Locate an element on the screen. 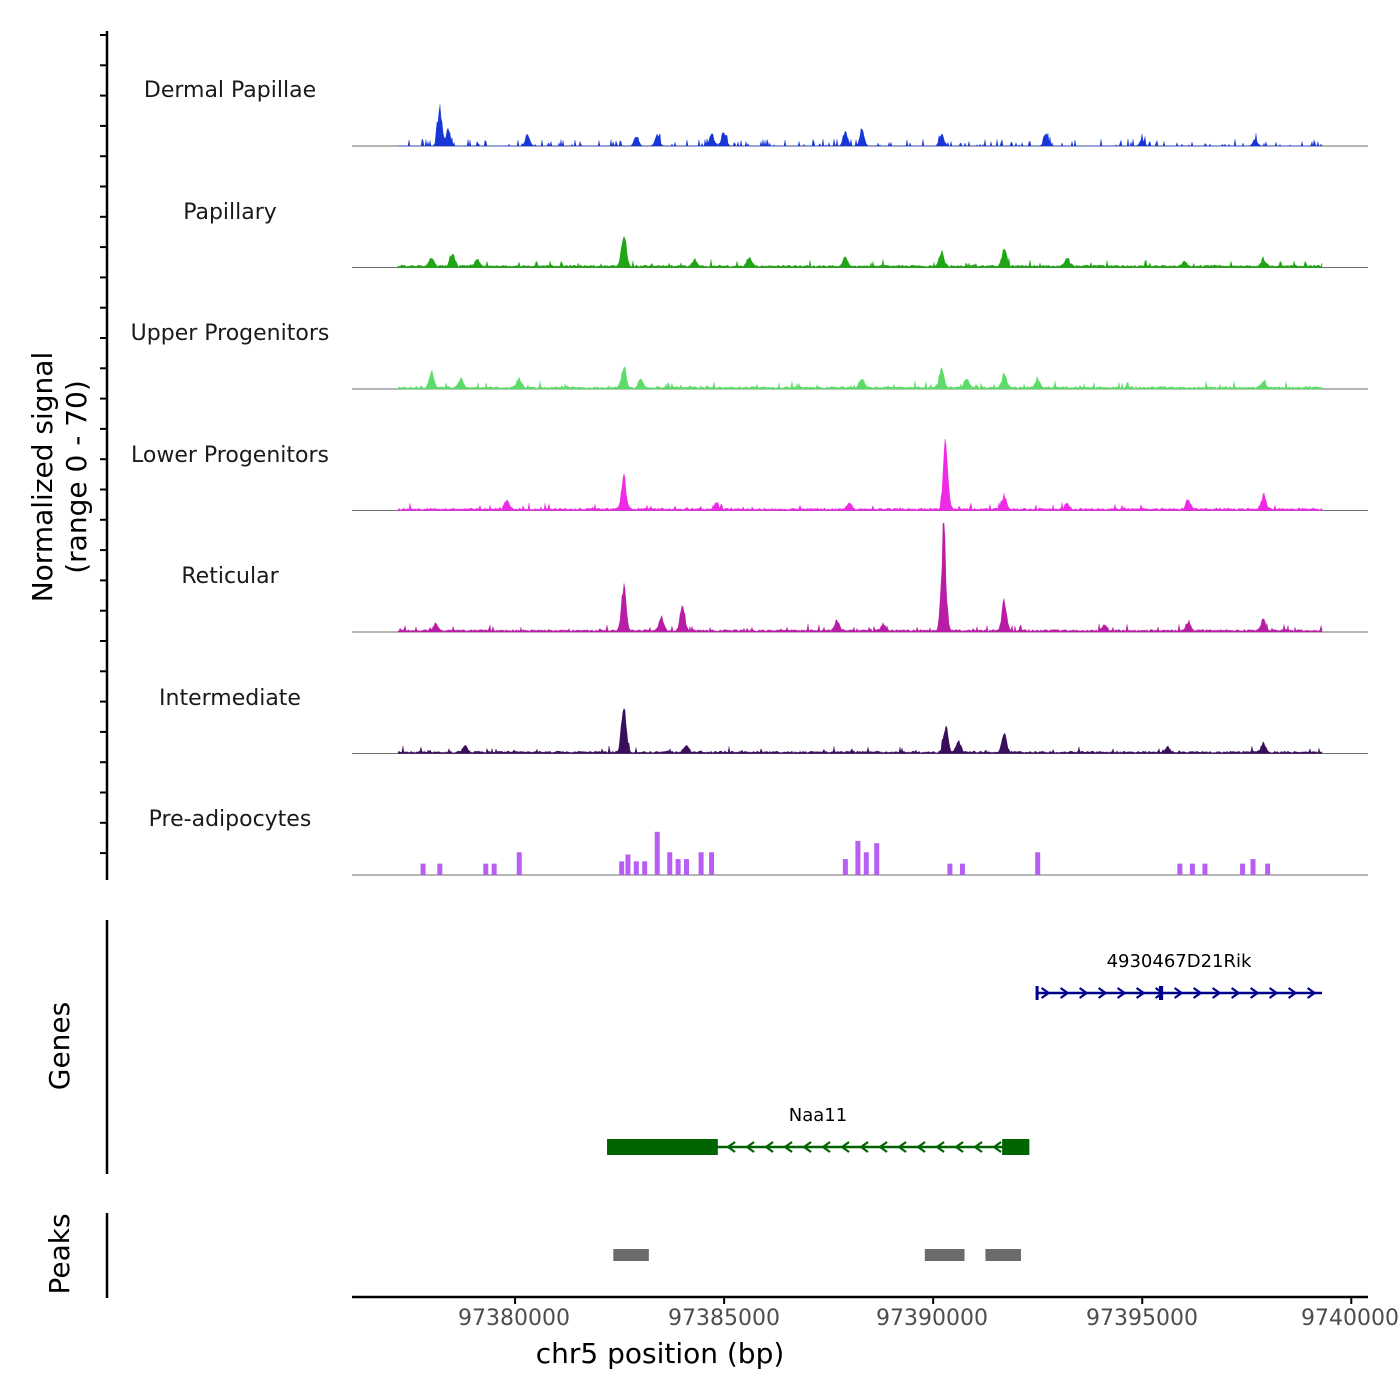  x-tick-label-1: 97380000 is located at coordinates (514, 1318).